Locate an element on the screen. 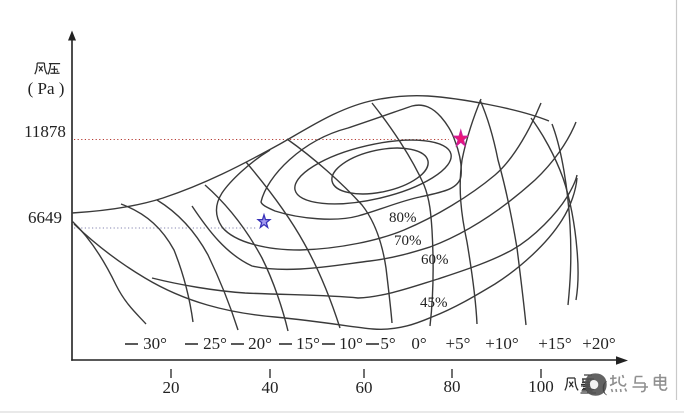  svg-text: 10° is located at coordinates (351, 343).